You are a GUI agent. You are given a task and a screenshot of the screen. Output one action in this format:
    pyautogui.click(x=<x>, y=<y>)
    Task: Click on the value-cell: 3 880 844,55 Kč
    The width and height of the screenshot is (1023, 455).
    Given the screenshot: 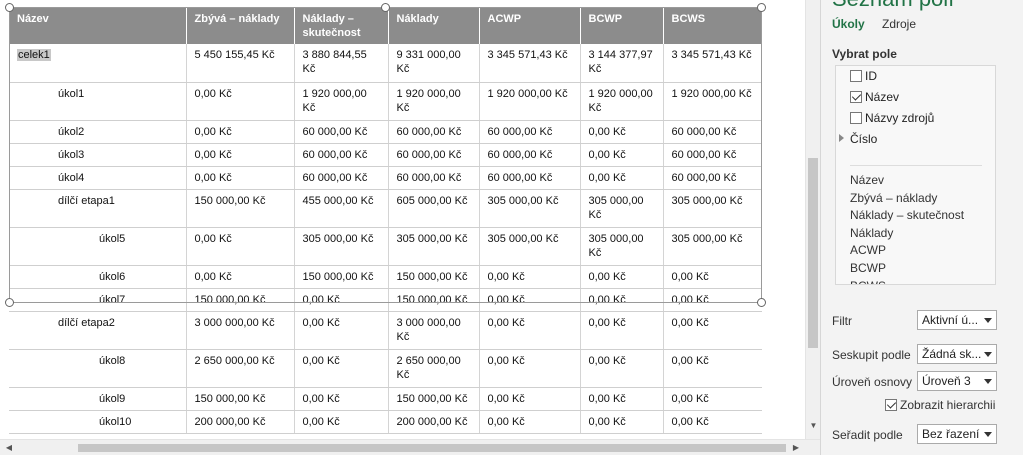 What is the action you would take?
    pyautogui.click(x=341, y=63)
    